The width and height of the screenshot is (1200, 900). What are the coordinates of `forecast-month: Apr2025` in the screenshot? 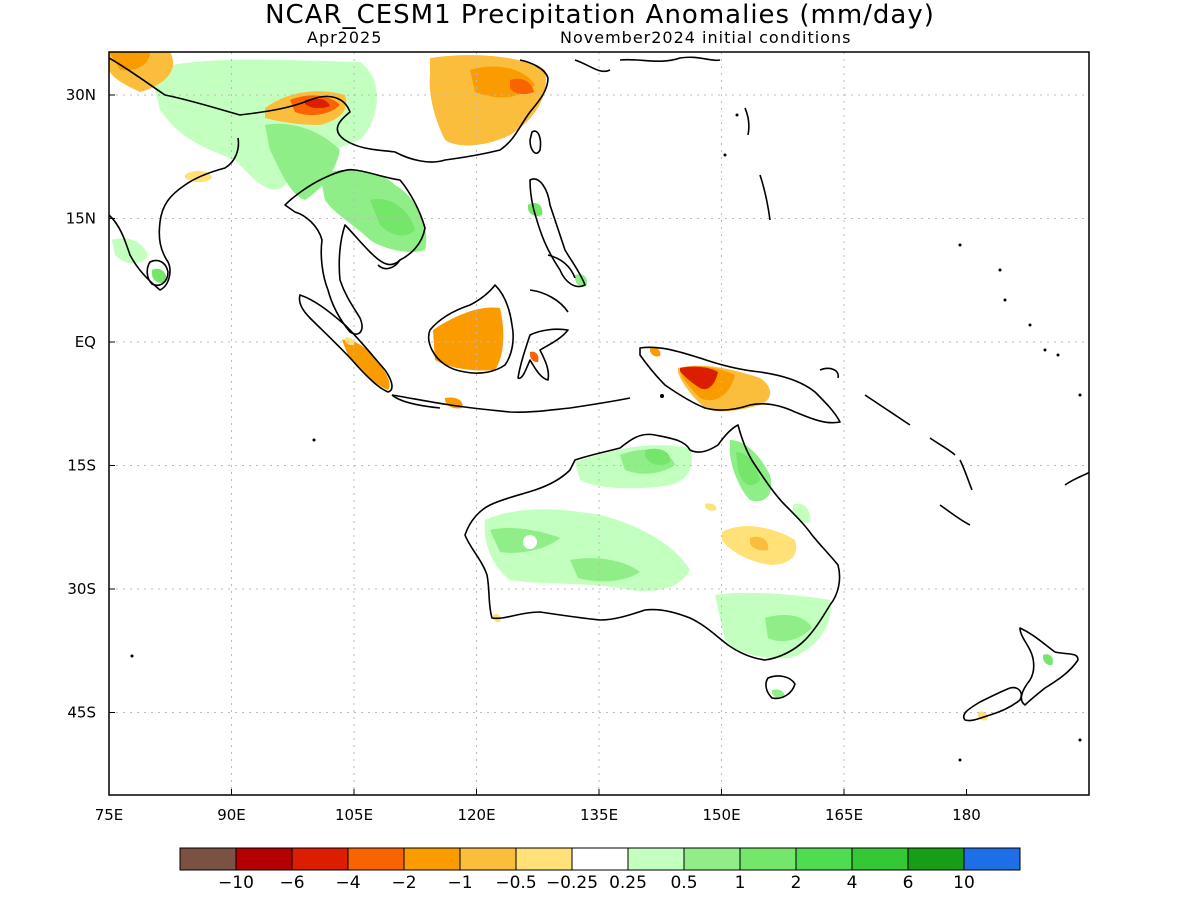 It's located at (345, 37).